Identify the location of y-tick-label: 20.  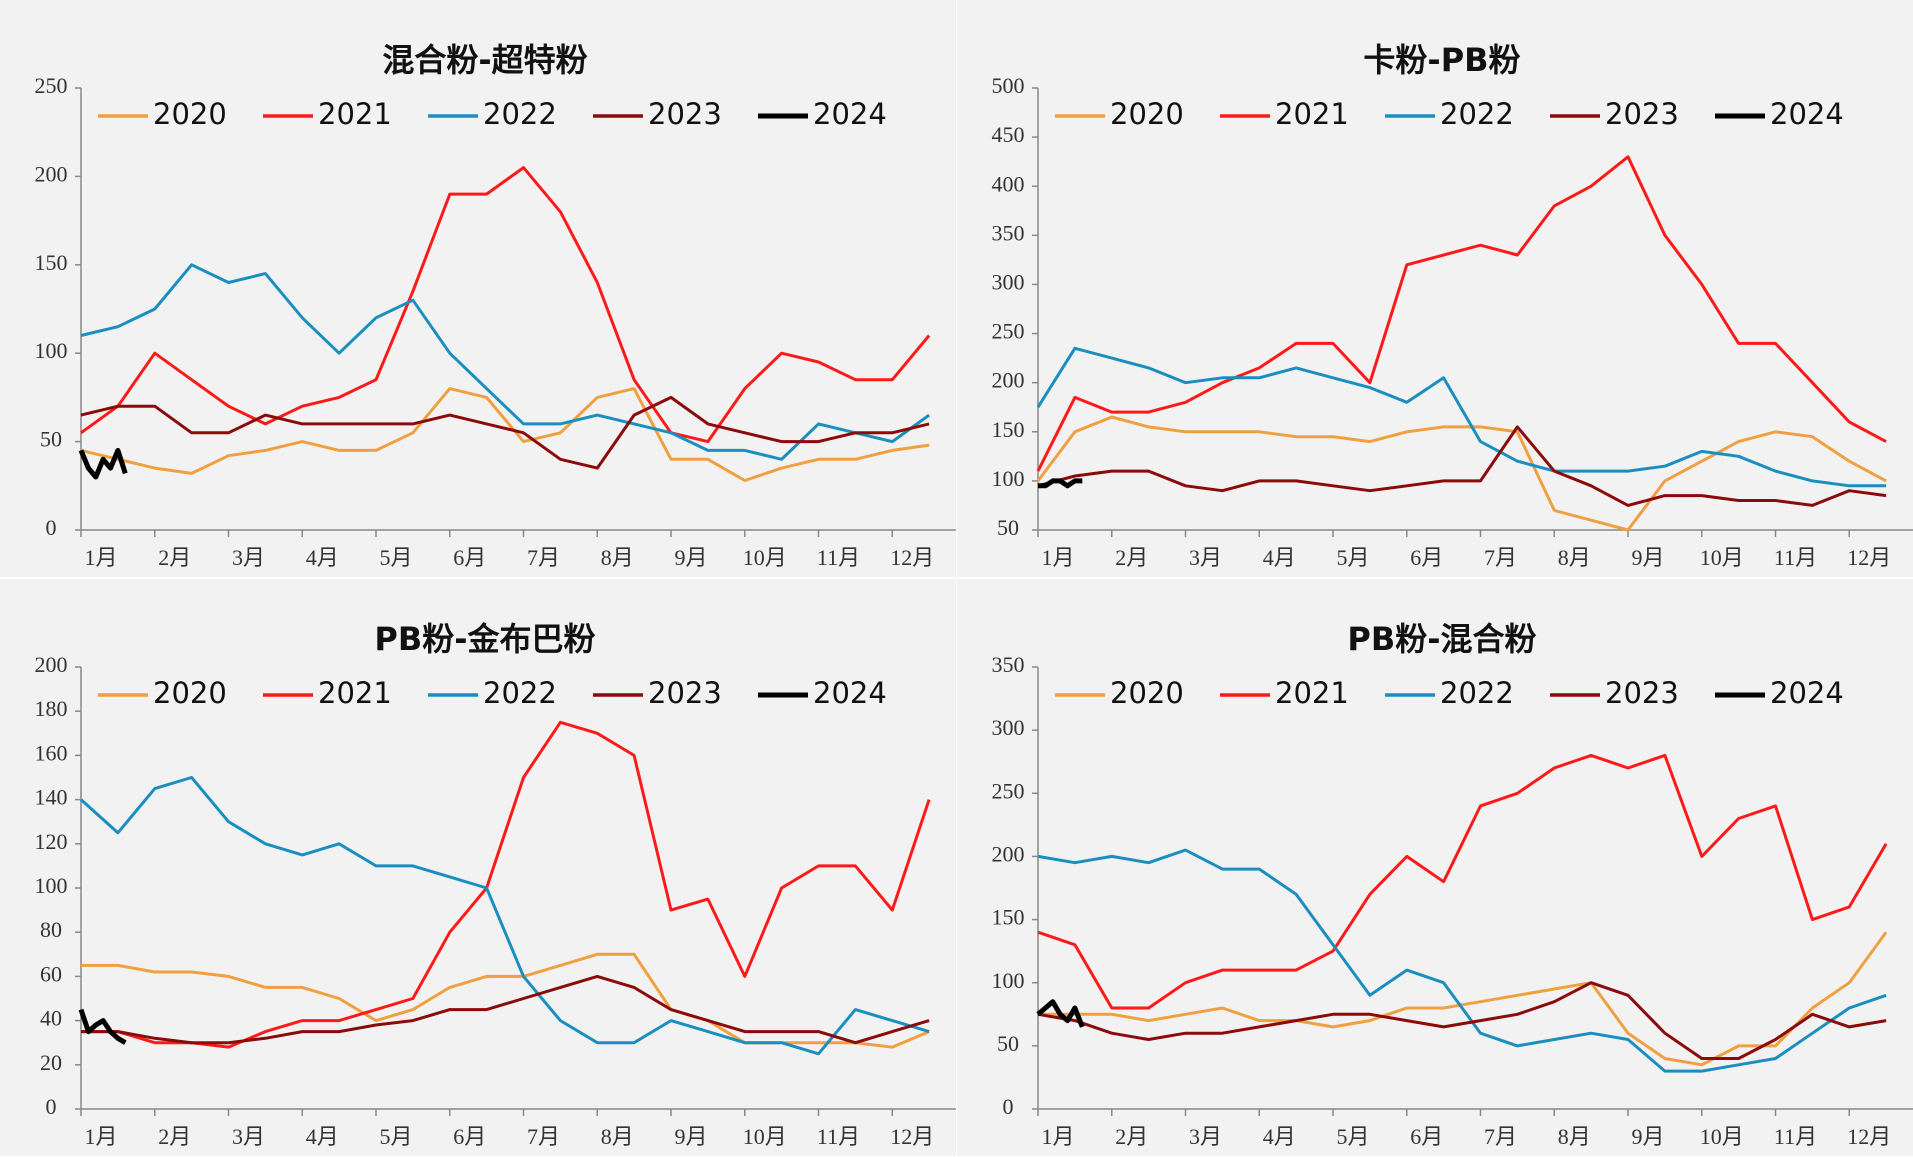
(51, 1062).